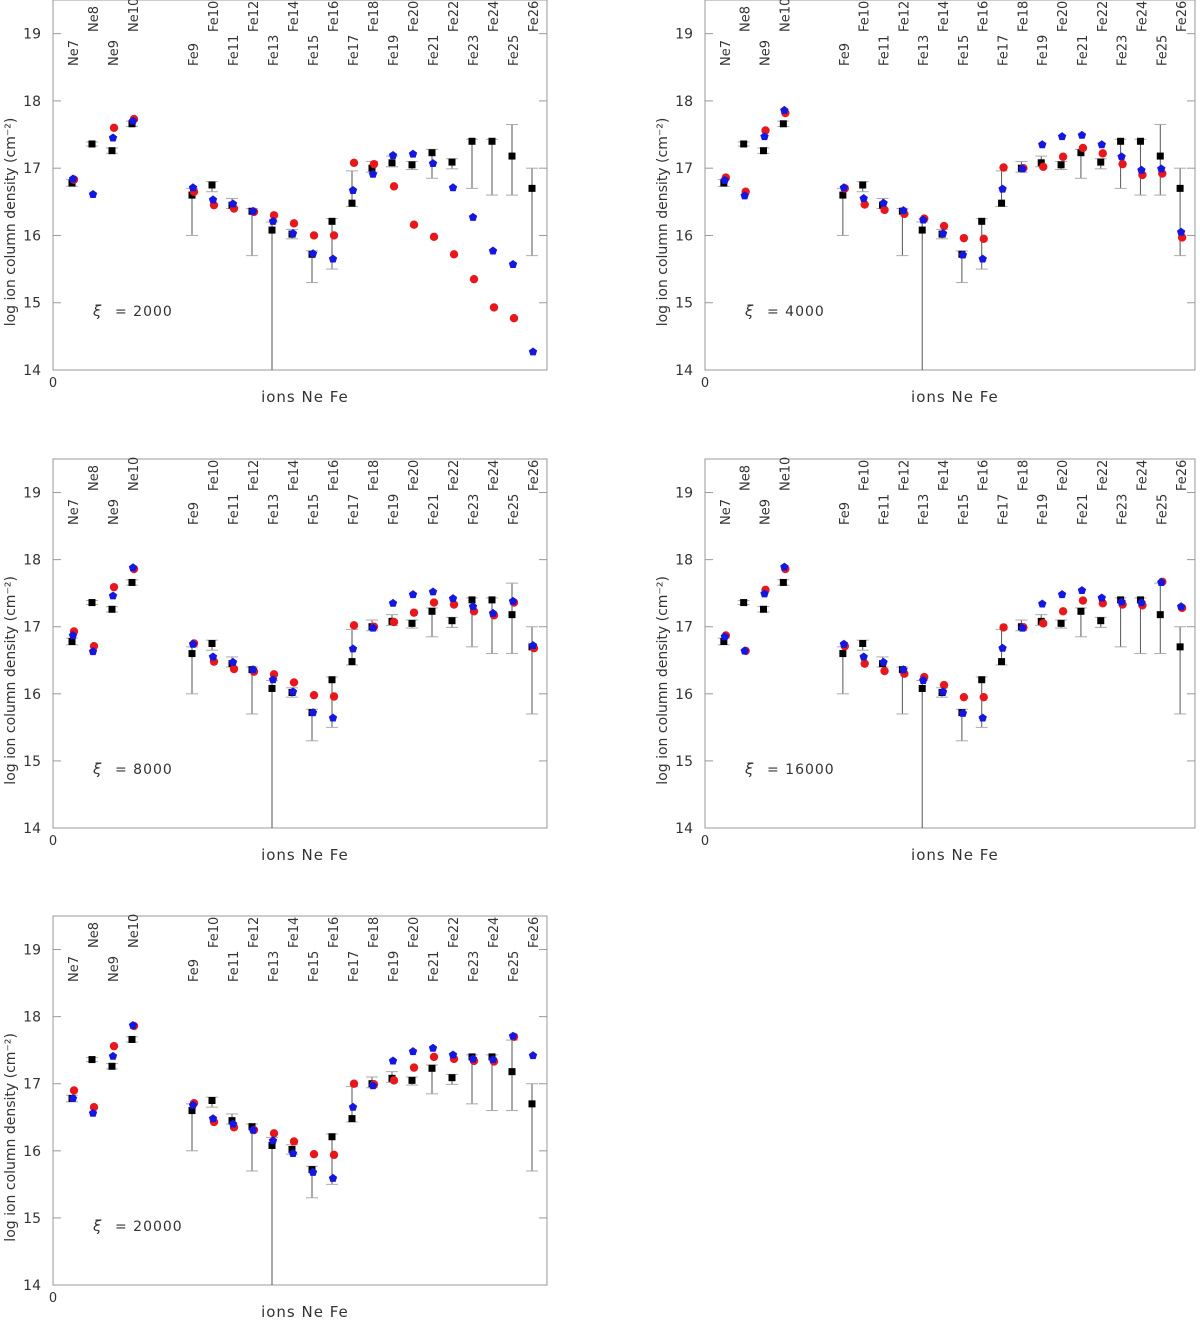  I want to click on ion-label-fe17: Fe17, so click(1004, 509).